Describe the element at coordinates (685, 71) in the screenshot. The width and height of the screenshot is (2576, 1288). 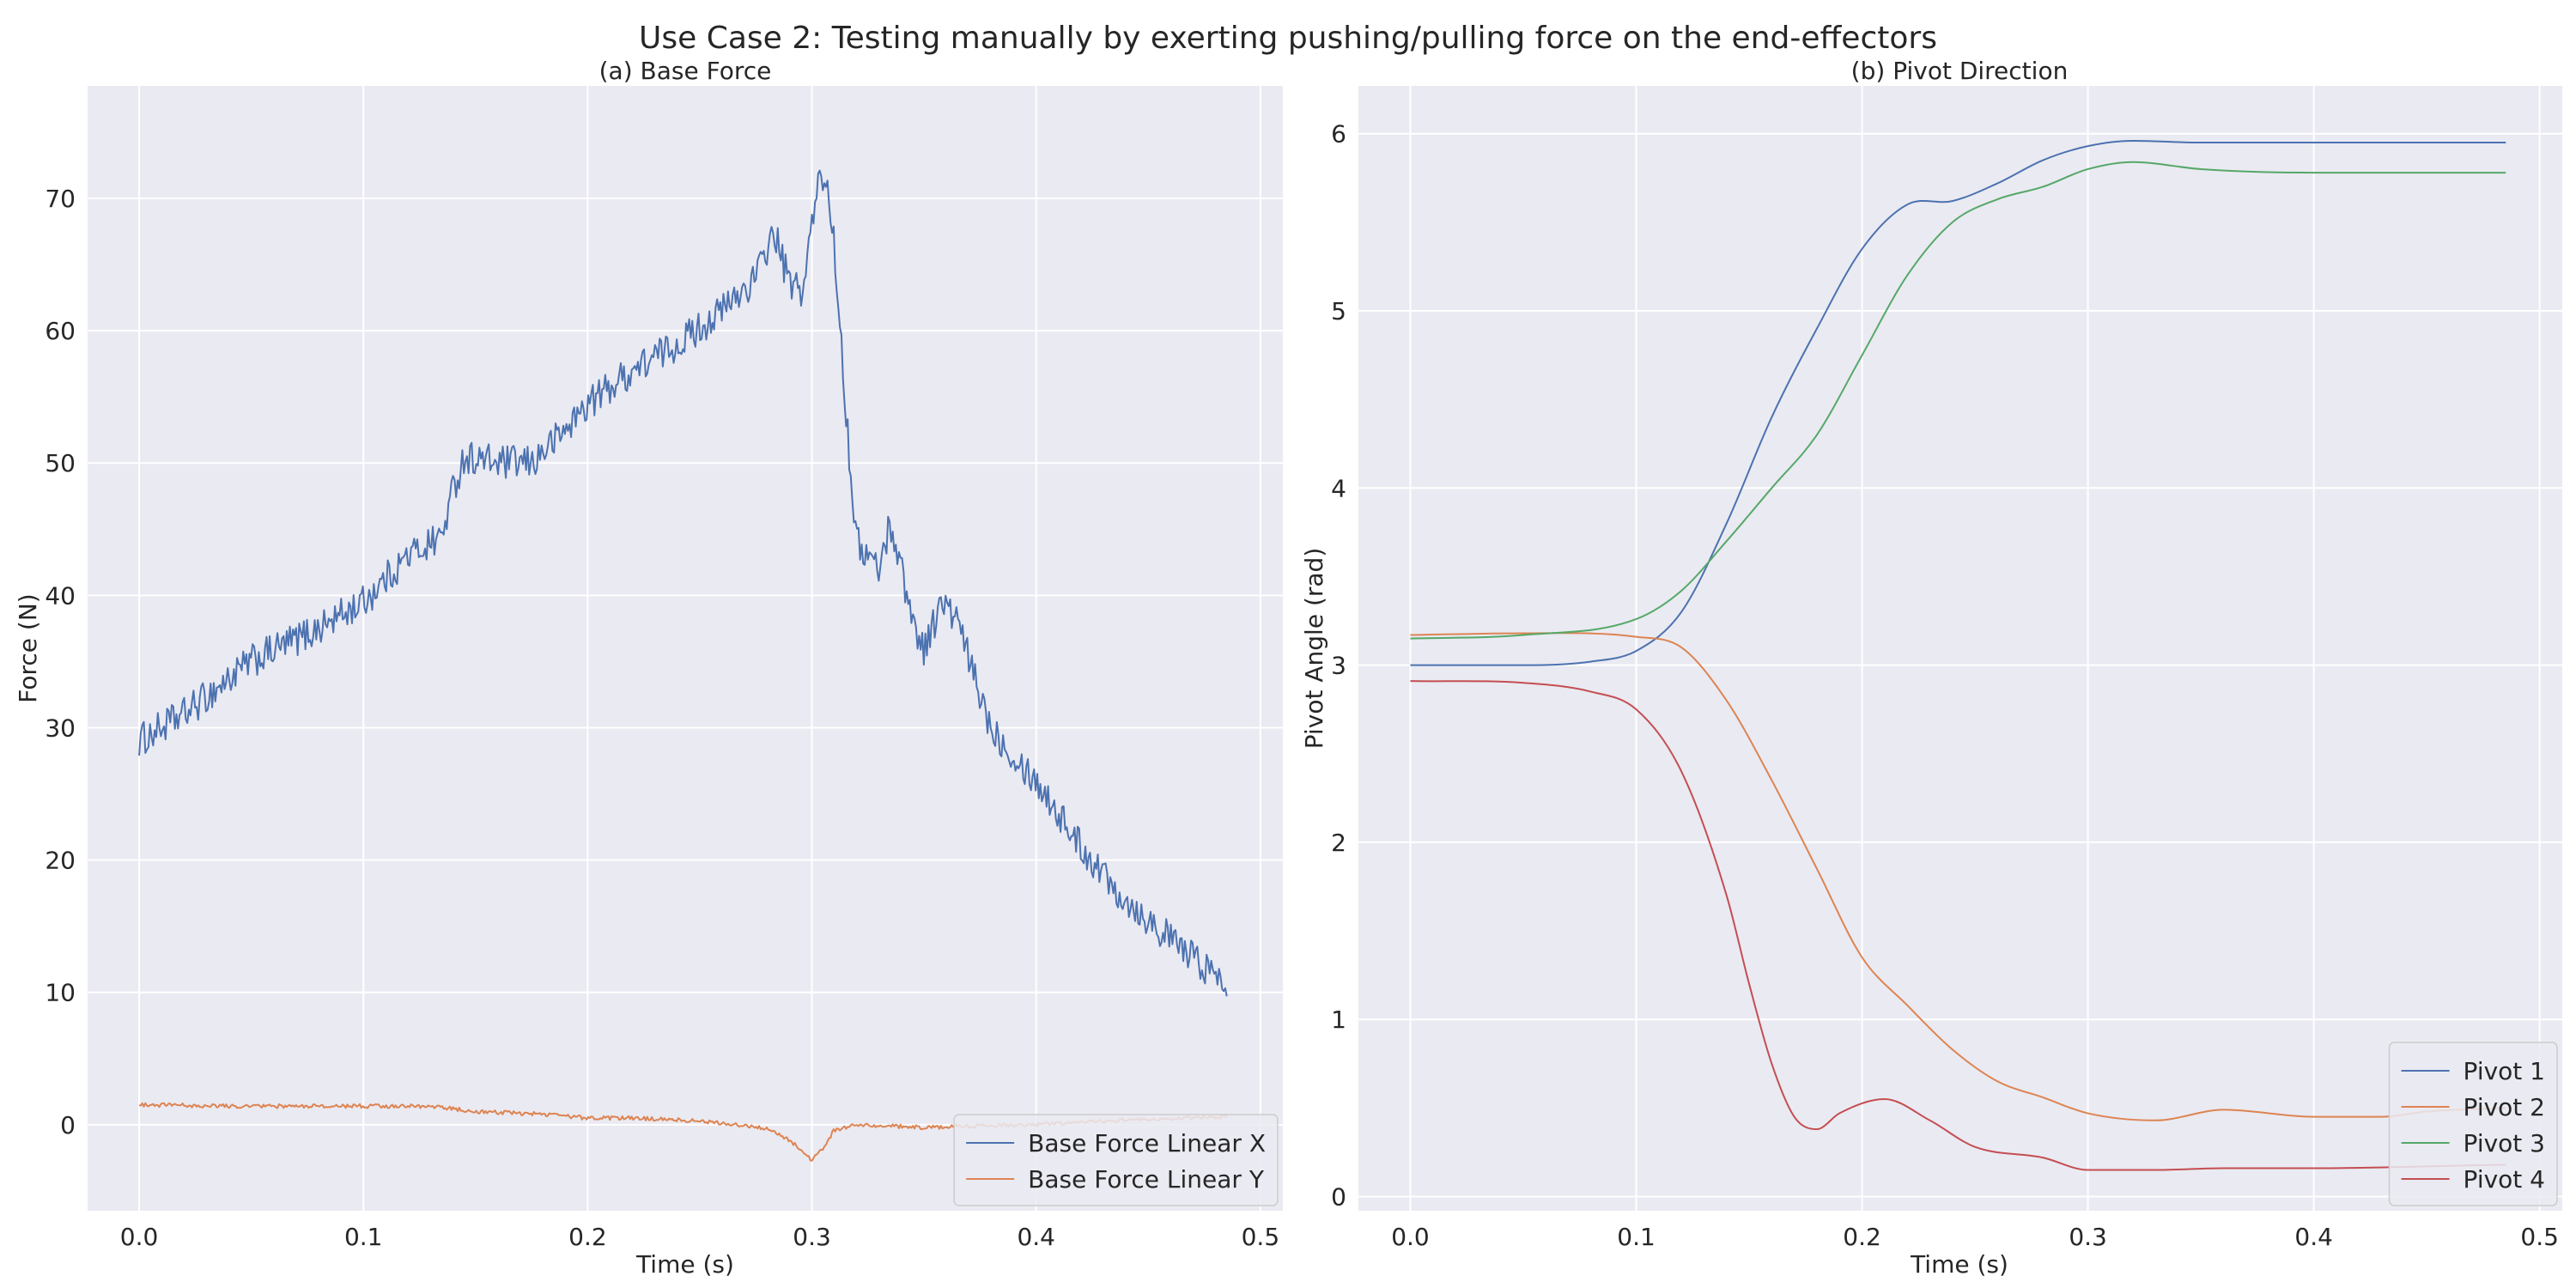
I see `subplot-title-base-force: (a) Base Force` at that location.